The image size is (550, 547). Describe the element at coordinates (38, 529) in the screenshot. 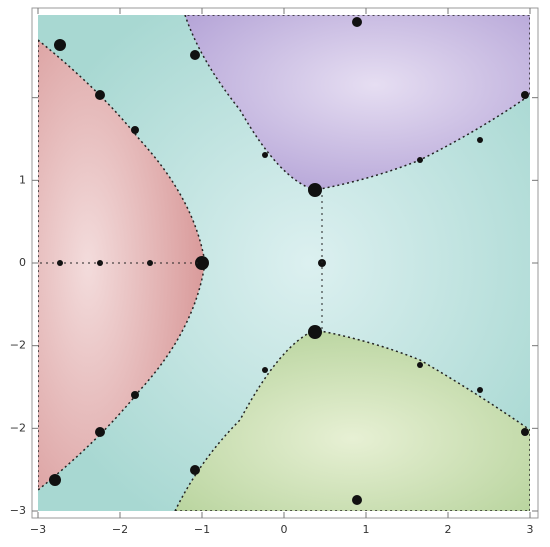

I see `x-tick-label: −3` at that location.